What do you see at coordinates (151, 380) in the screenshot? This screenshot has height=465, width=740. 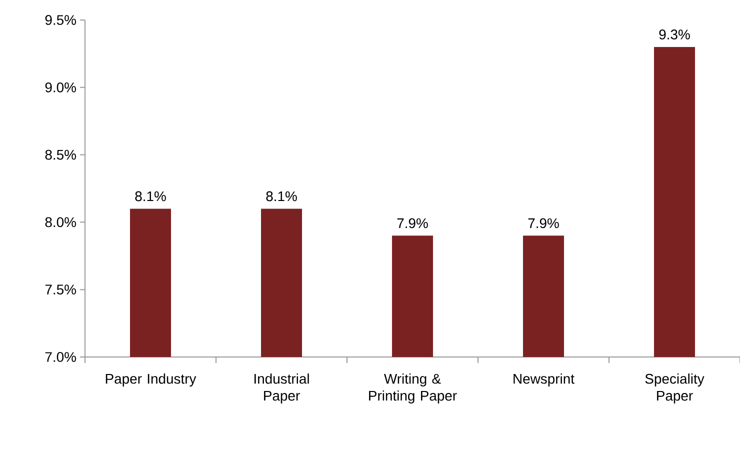 I see `x-tick-label: Paper Industry` at bounding box center [151, 380].